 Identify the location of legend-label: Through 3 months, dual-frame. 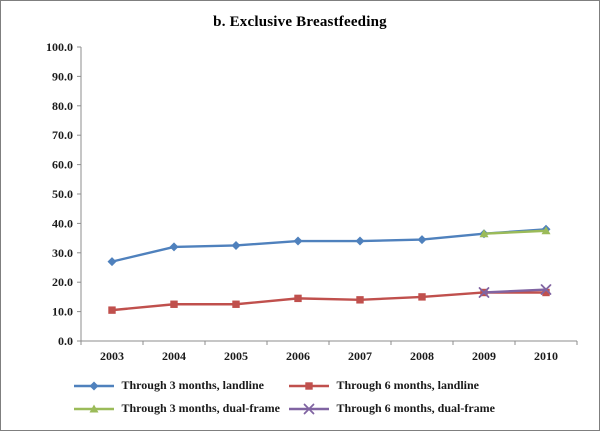
(200, 408).